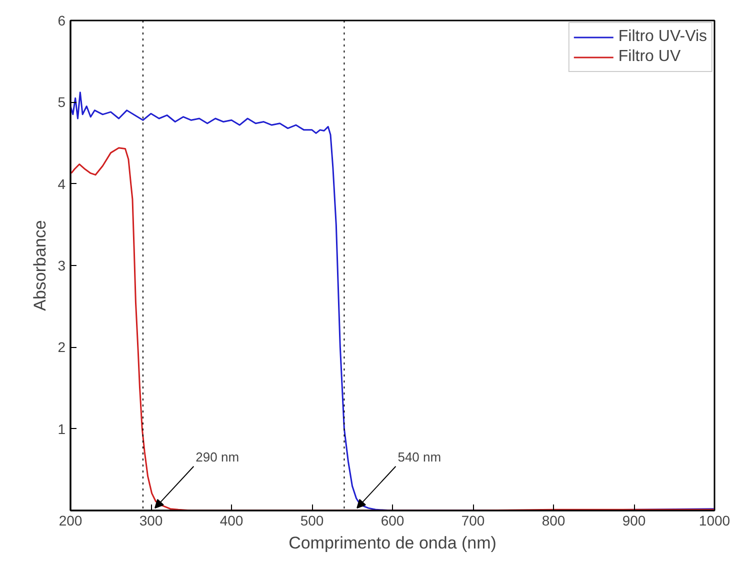 This screenshot has width=734, height=570. Describe the element at coordinates (392, 543) in the screenshot. I see `x-axis-title: Comprimento de onda (nm)` at that location.